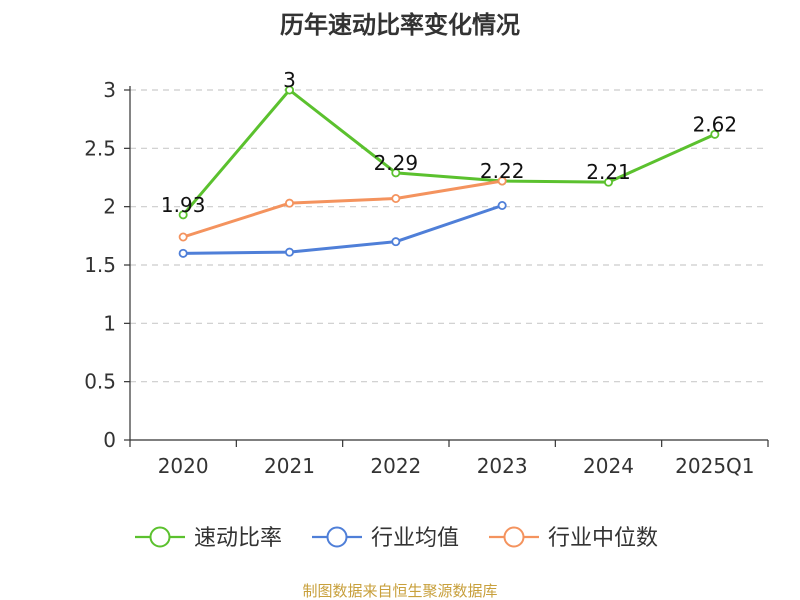 This screenshot has width=800, height=600. Describe the element at coordinates (502, 171) in the screenshot. I see `data-label: 2.22` at that location.